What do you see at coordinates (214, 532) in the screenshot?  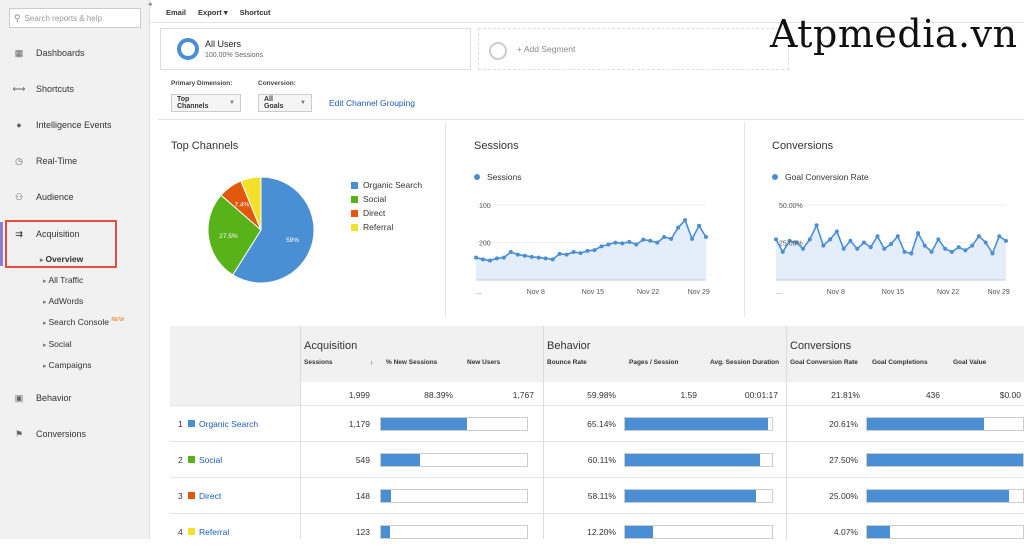 I see `row-channel-link: Referral` at bounding box center [214, 532].